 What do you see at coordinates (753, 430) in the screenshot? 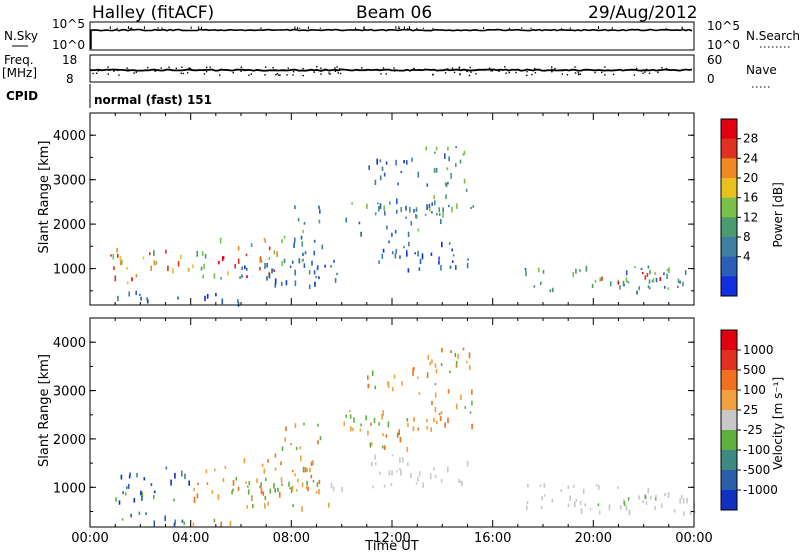
I see `colorbar-tick-label: -25` at bounding box center [753, 430].